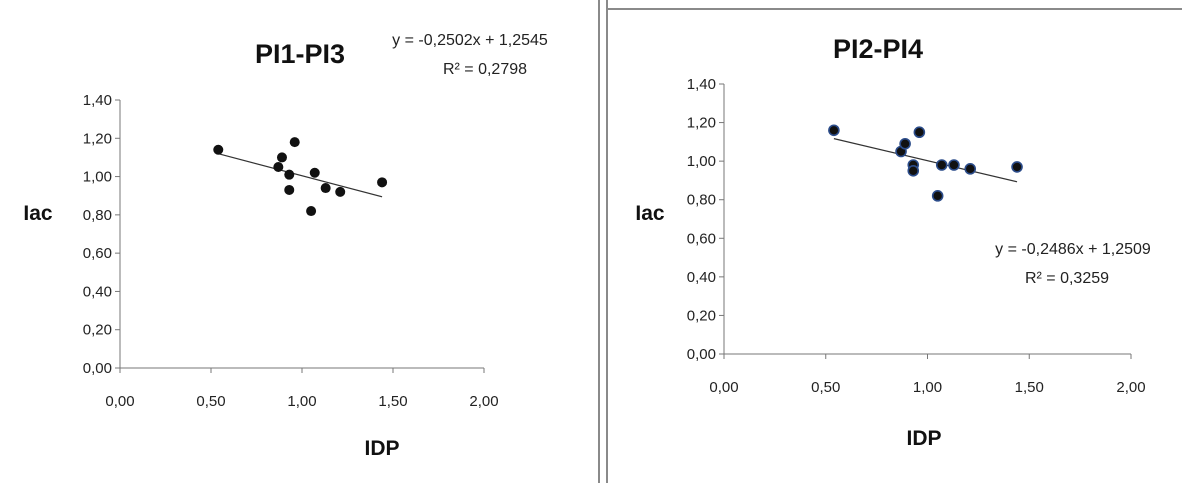 The image size is (1182, 483). Describe the element at coordinates (470, 40) in the screenshot. I see `regression-equation: y = -0,2502x + 1,2545` at that location.